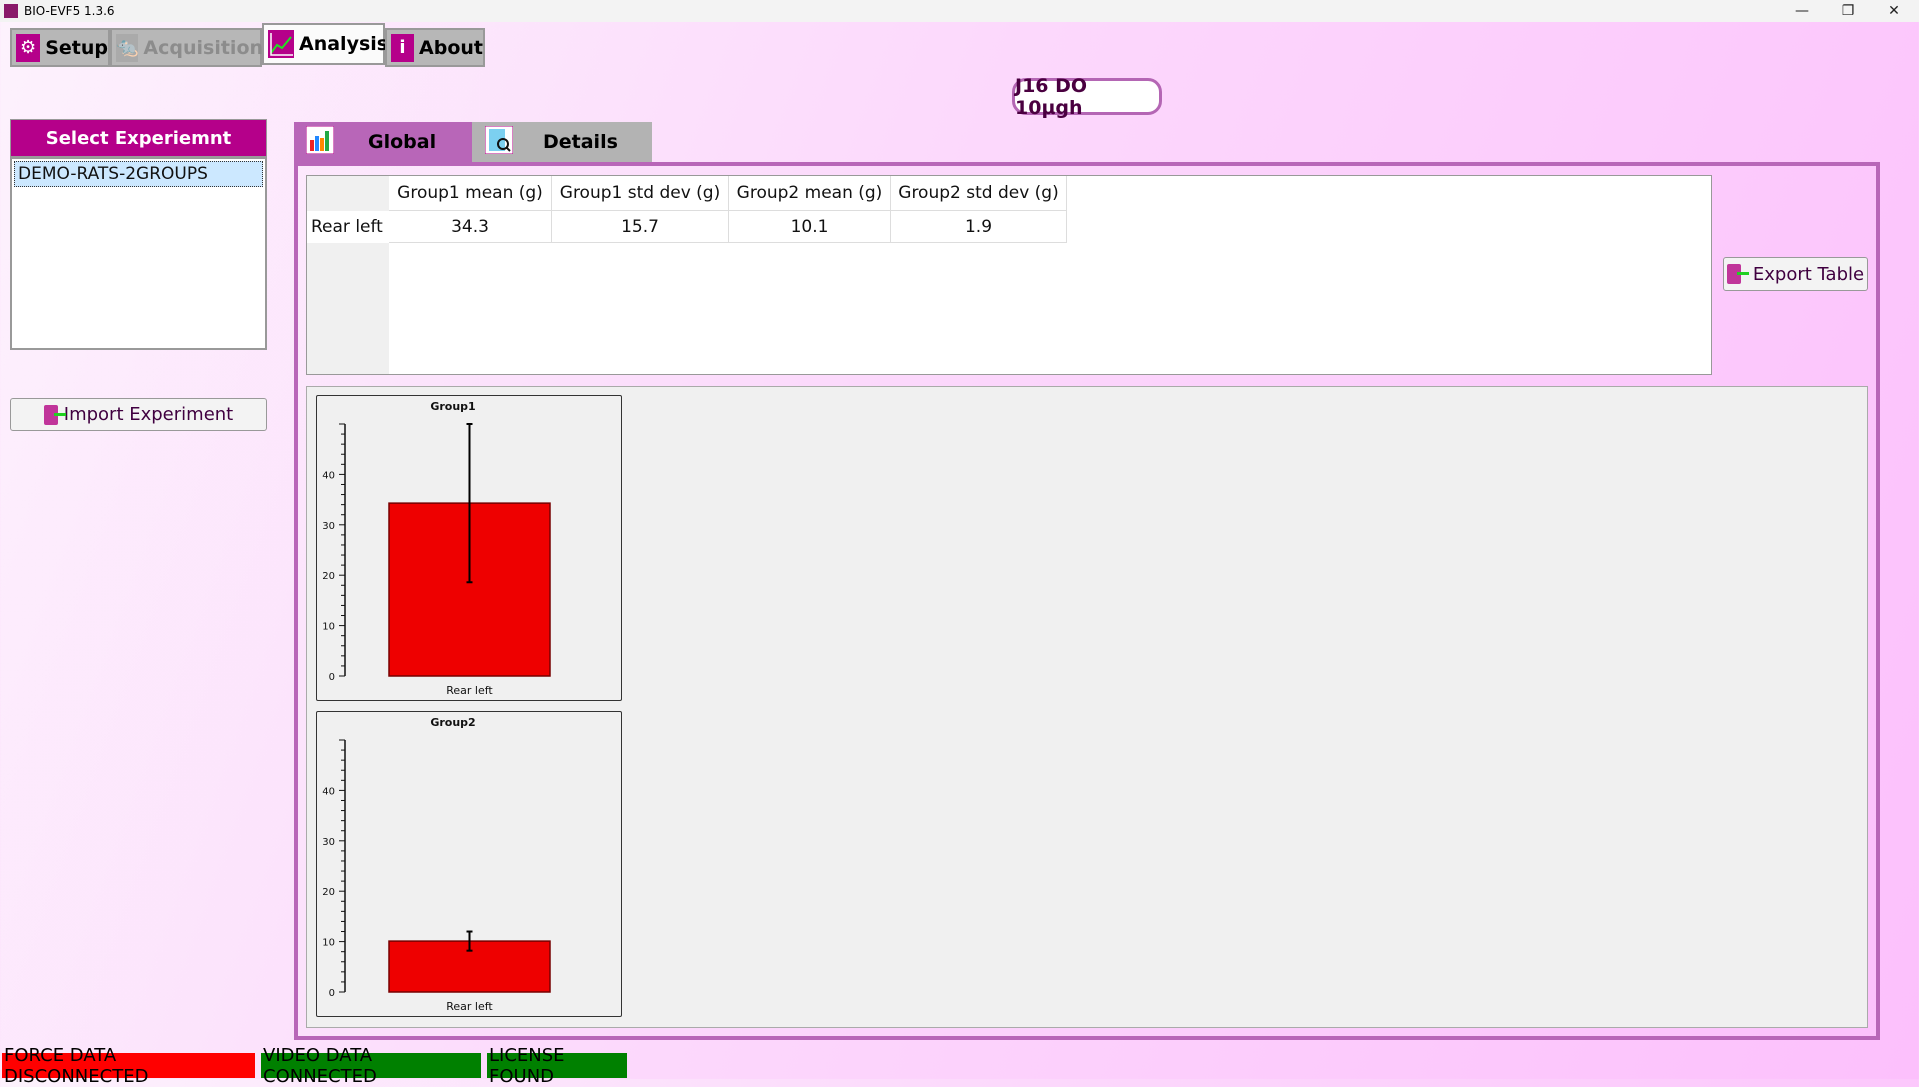 Image resolution: width=1919 pixels, height=1087 pixels. Describe the element at coordinates (470, 193) in the screenshot. I see `column-header: Group1 mean (g)` at that location.